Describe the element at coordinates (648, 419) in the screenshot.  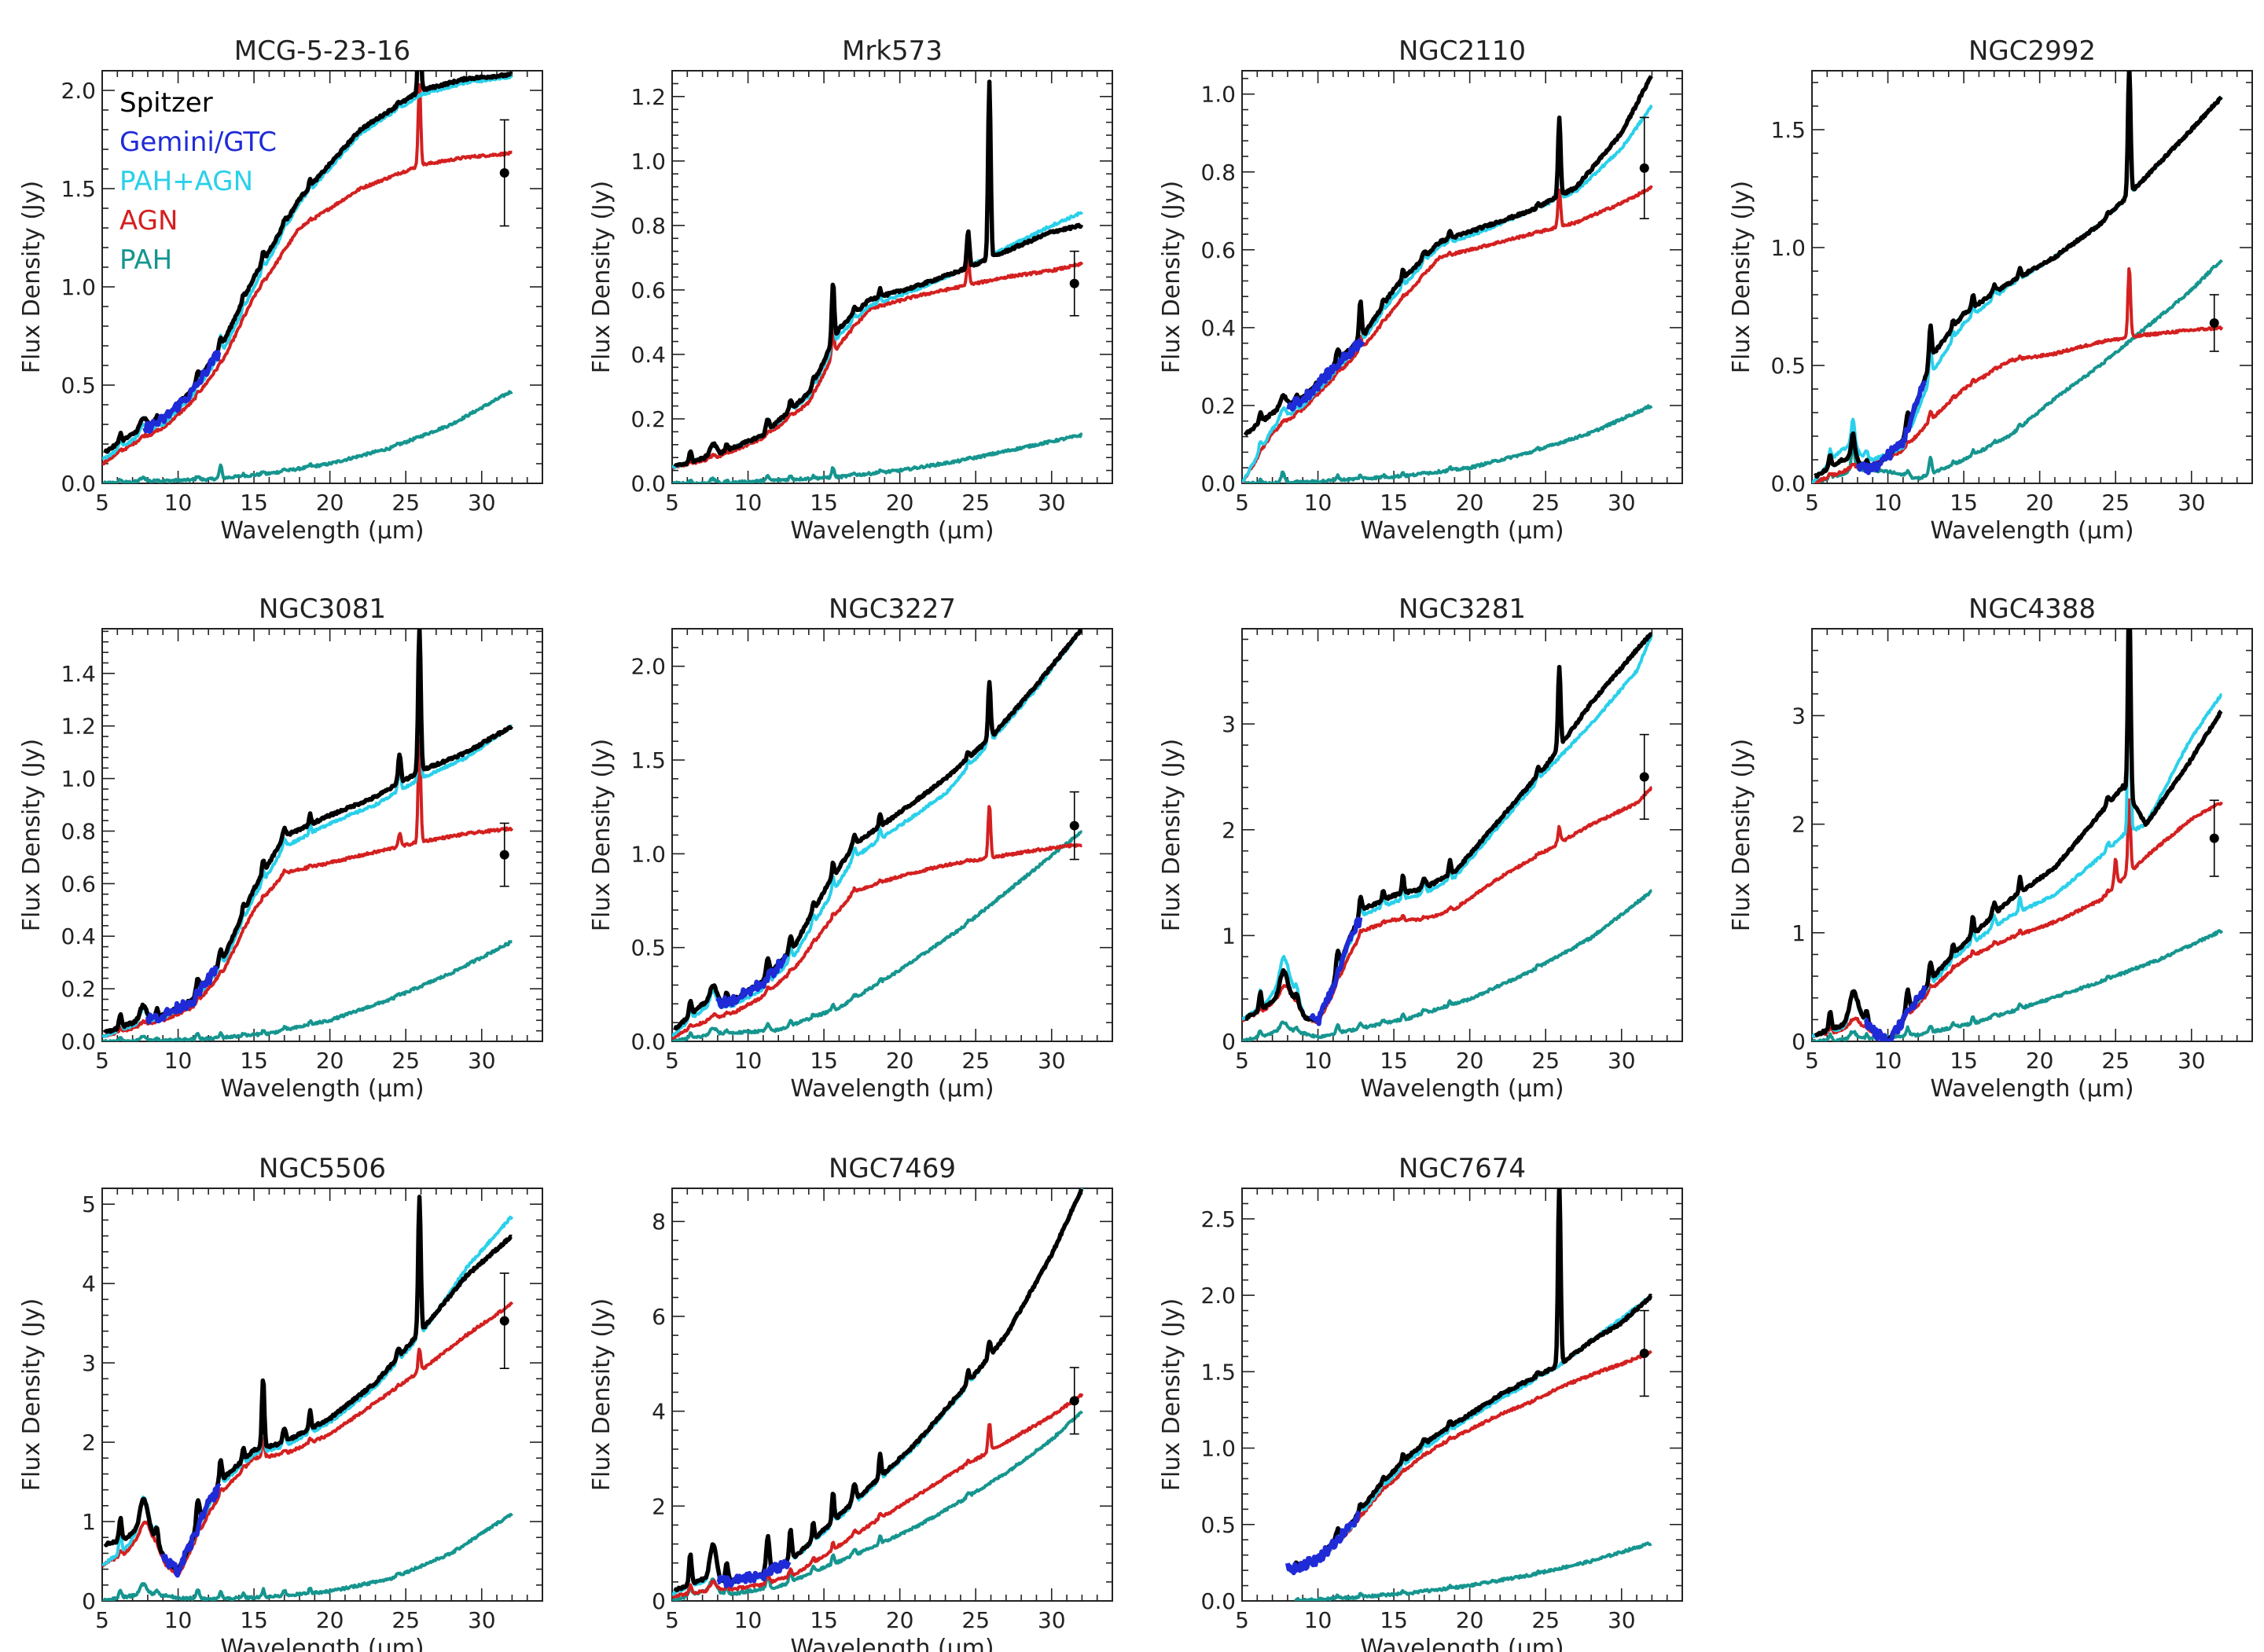
I see `y-tick-label: 0.2` at that location.